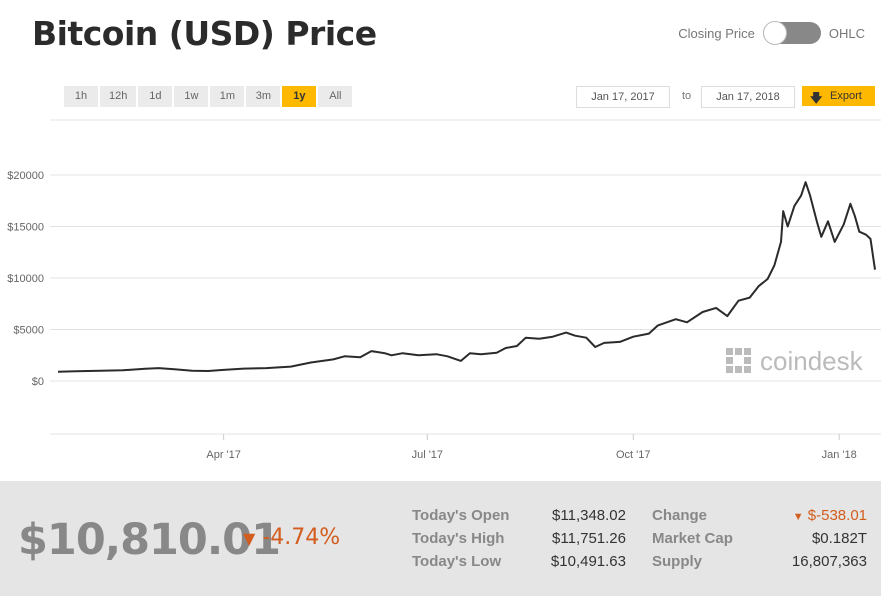  I want to click on x-tick-label: Oct '17, so click(633, 455).